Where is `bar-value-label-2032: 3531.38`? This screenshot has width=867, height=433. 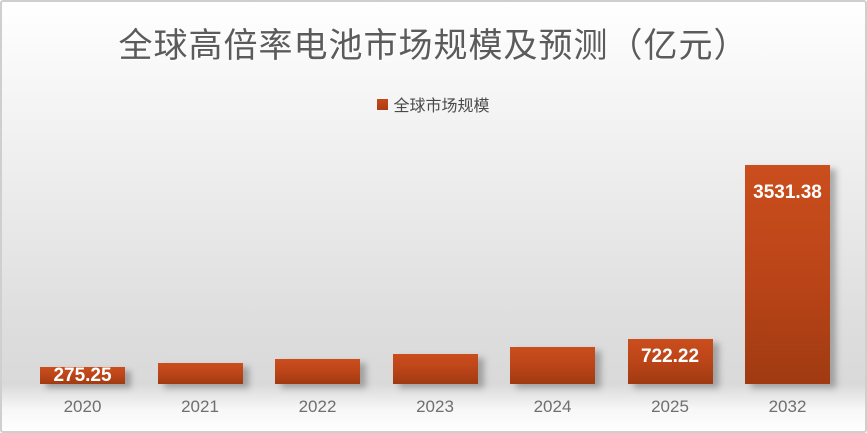 bar-value-label-2032: 3531.38 is located at coordinates (787, 192).